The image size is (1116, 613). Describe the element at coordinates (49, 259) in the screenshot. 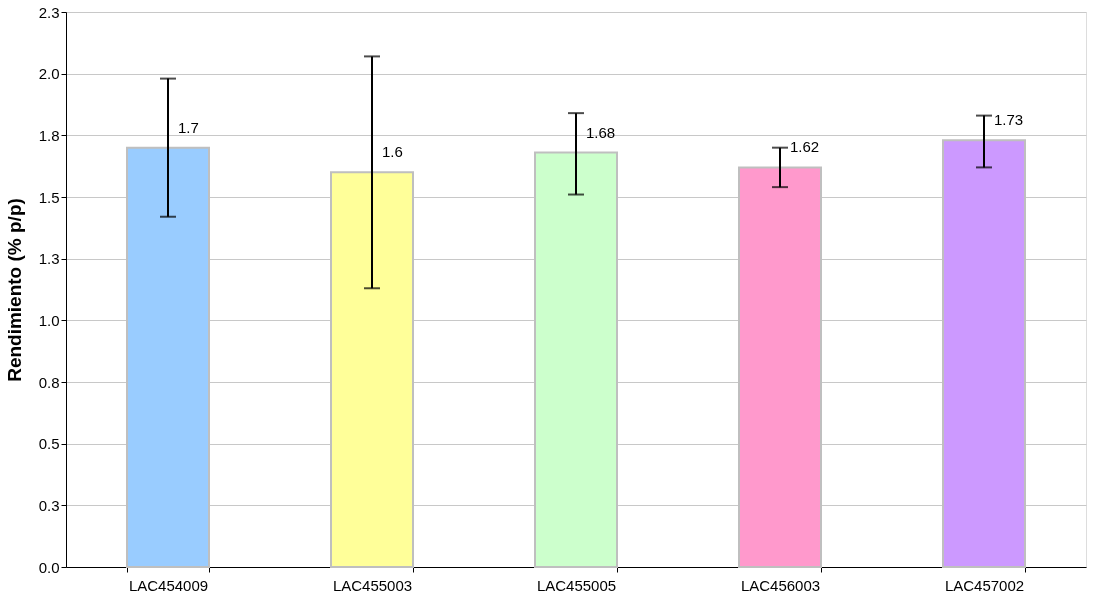

I see `y-tick-label: 1.3` at that location.